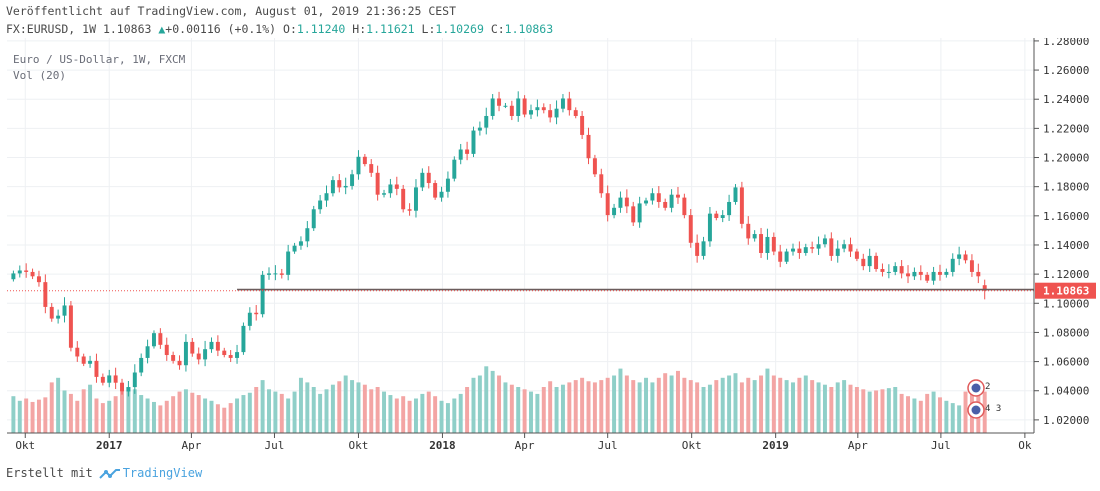  Describe the element at coordinates (1066, 332) in the screenshot. I see `y-tick-label: 1.08000` at that location.